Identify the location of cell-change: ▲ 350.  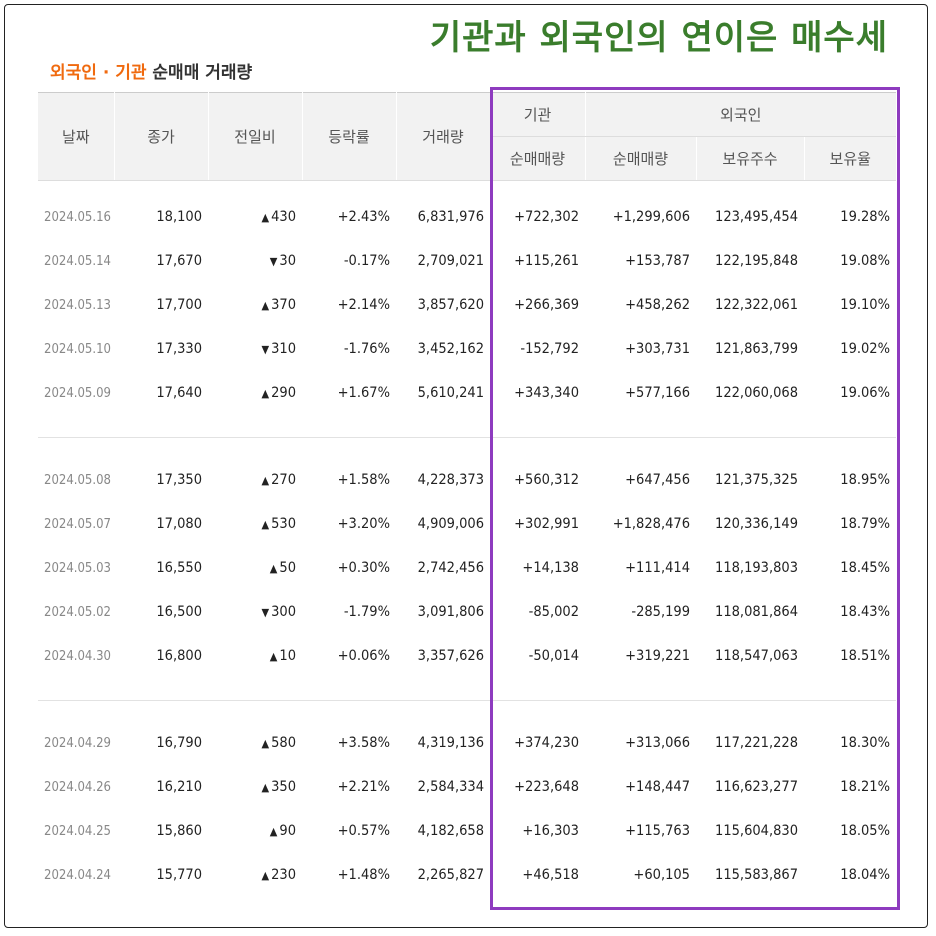
(255, 787).